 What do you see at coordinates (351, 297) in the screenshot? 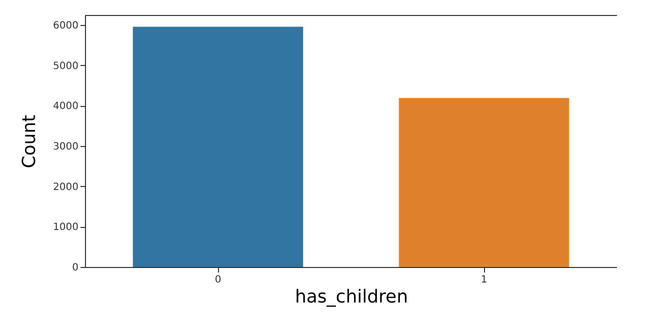
I see `x-axis-title: has_children` at bounding box center [351, 297].